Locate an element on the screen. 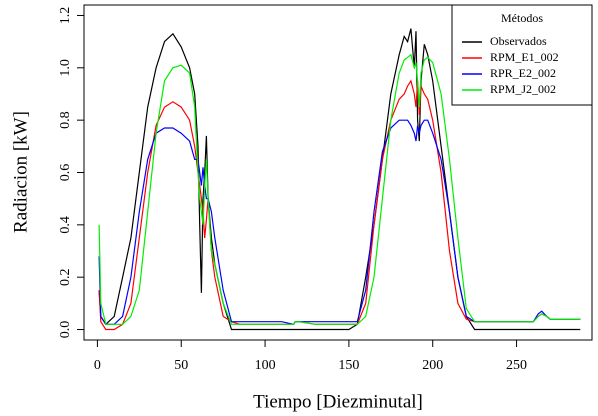 The width and height of the screenshot is (598, 416). legend-label: RPR_E2_002 is located at coordinates (523, 73).